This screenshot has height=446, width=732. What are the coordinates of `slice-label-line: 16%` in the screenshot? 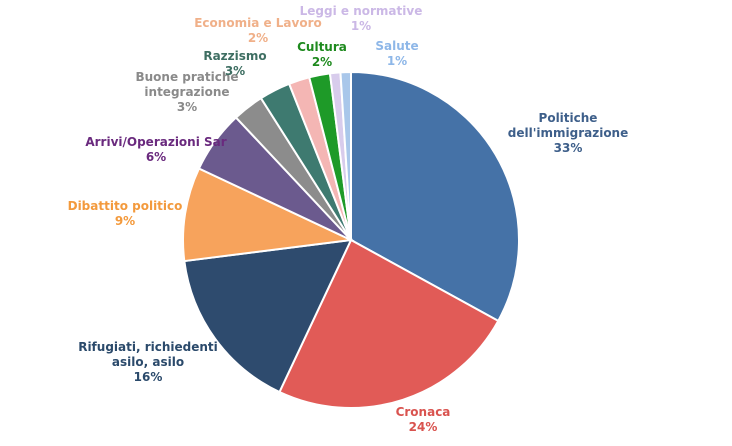 It's located at (148, 377).